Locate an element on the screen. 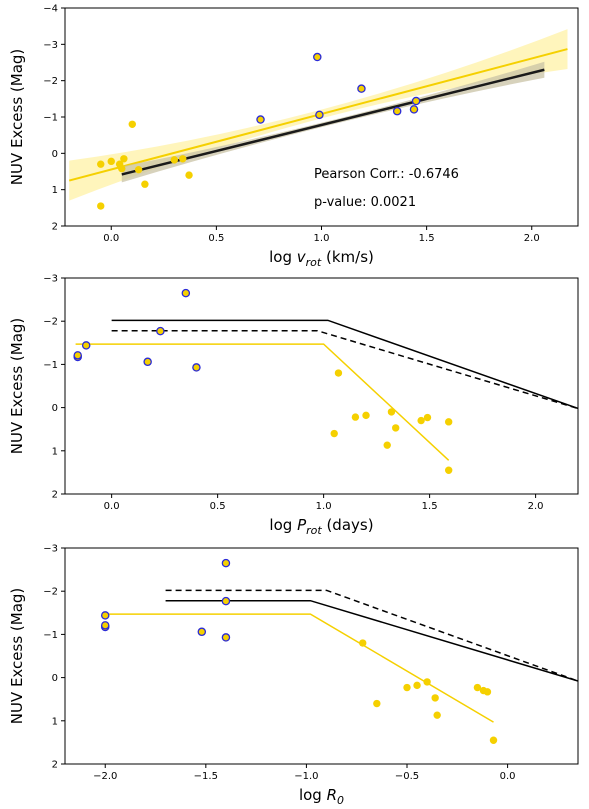 This screenshot has height=809, width=589. x-axis-label: log Prot (days) is located at coordinates (321, 526).